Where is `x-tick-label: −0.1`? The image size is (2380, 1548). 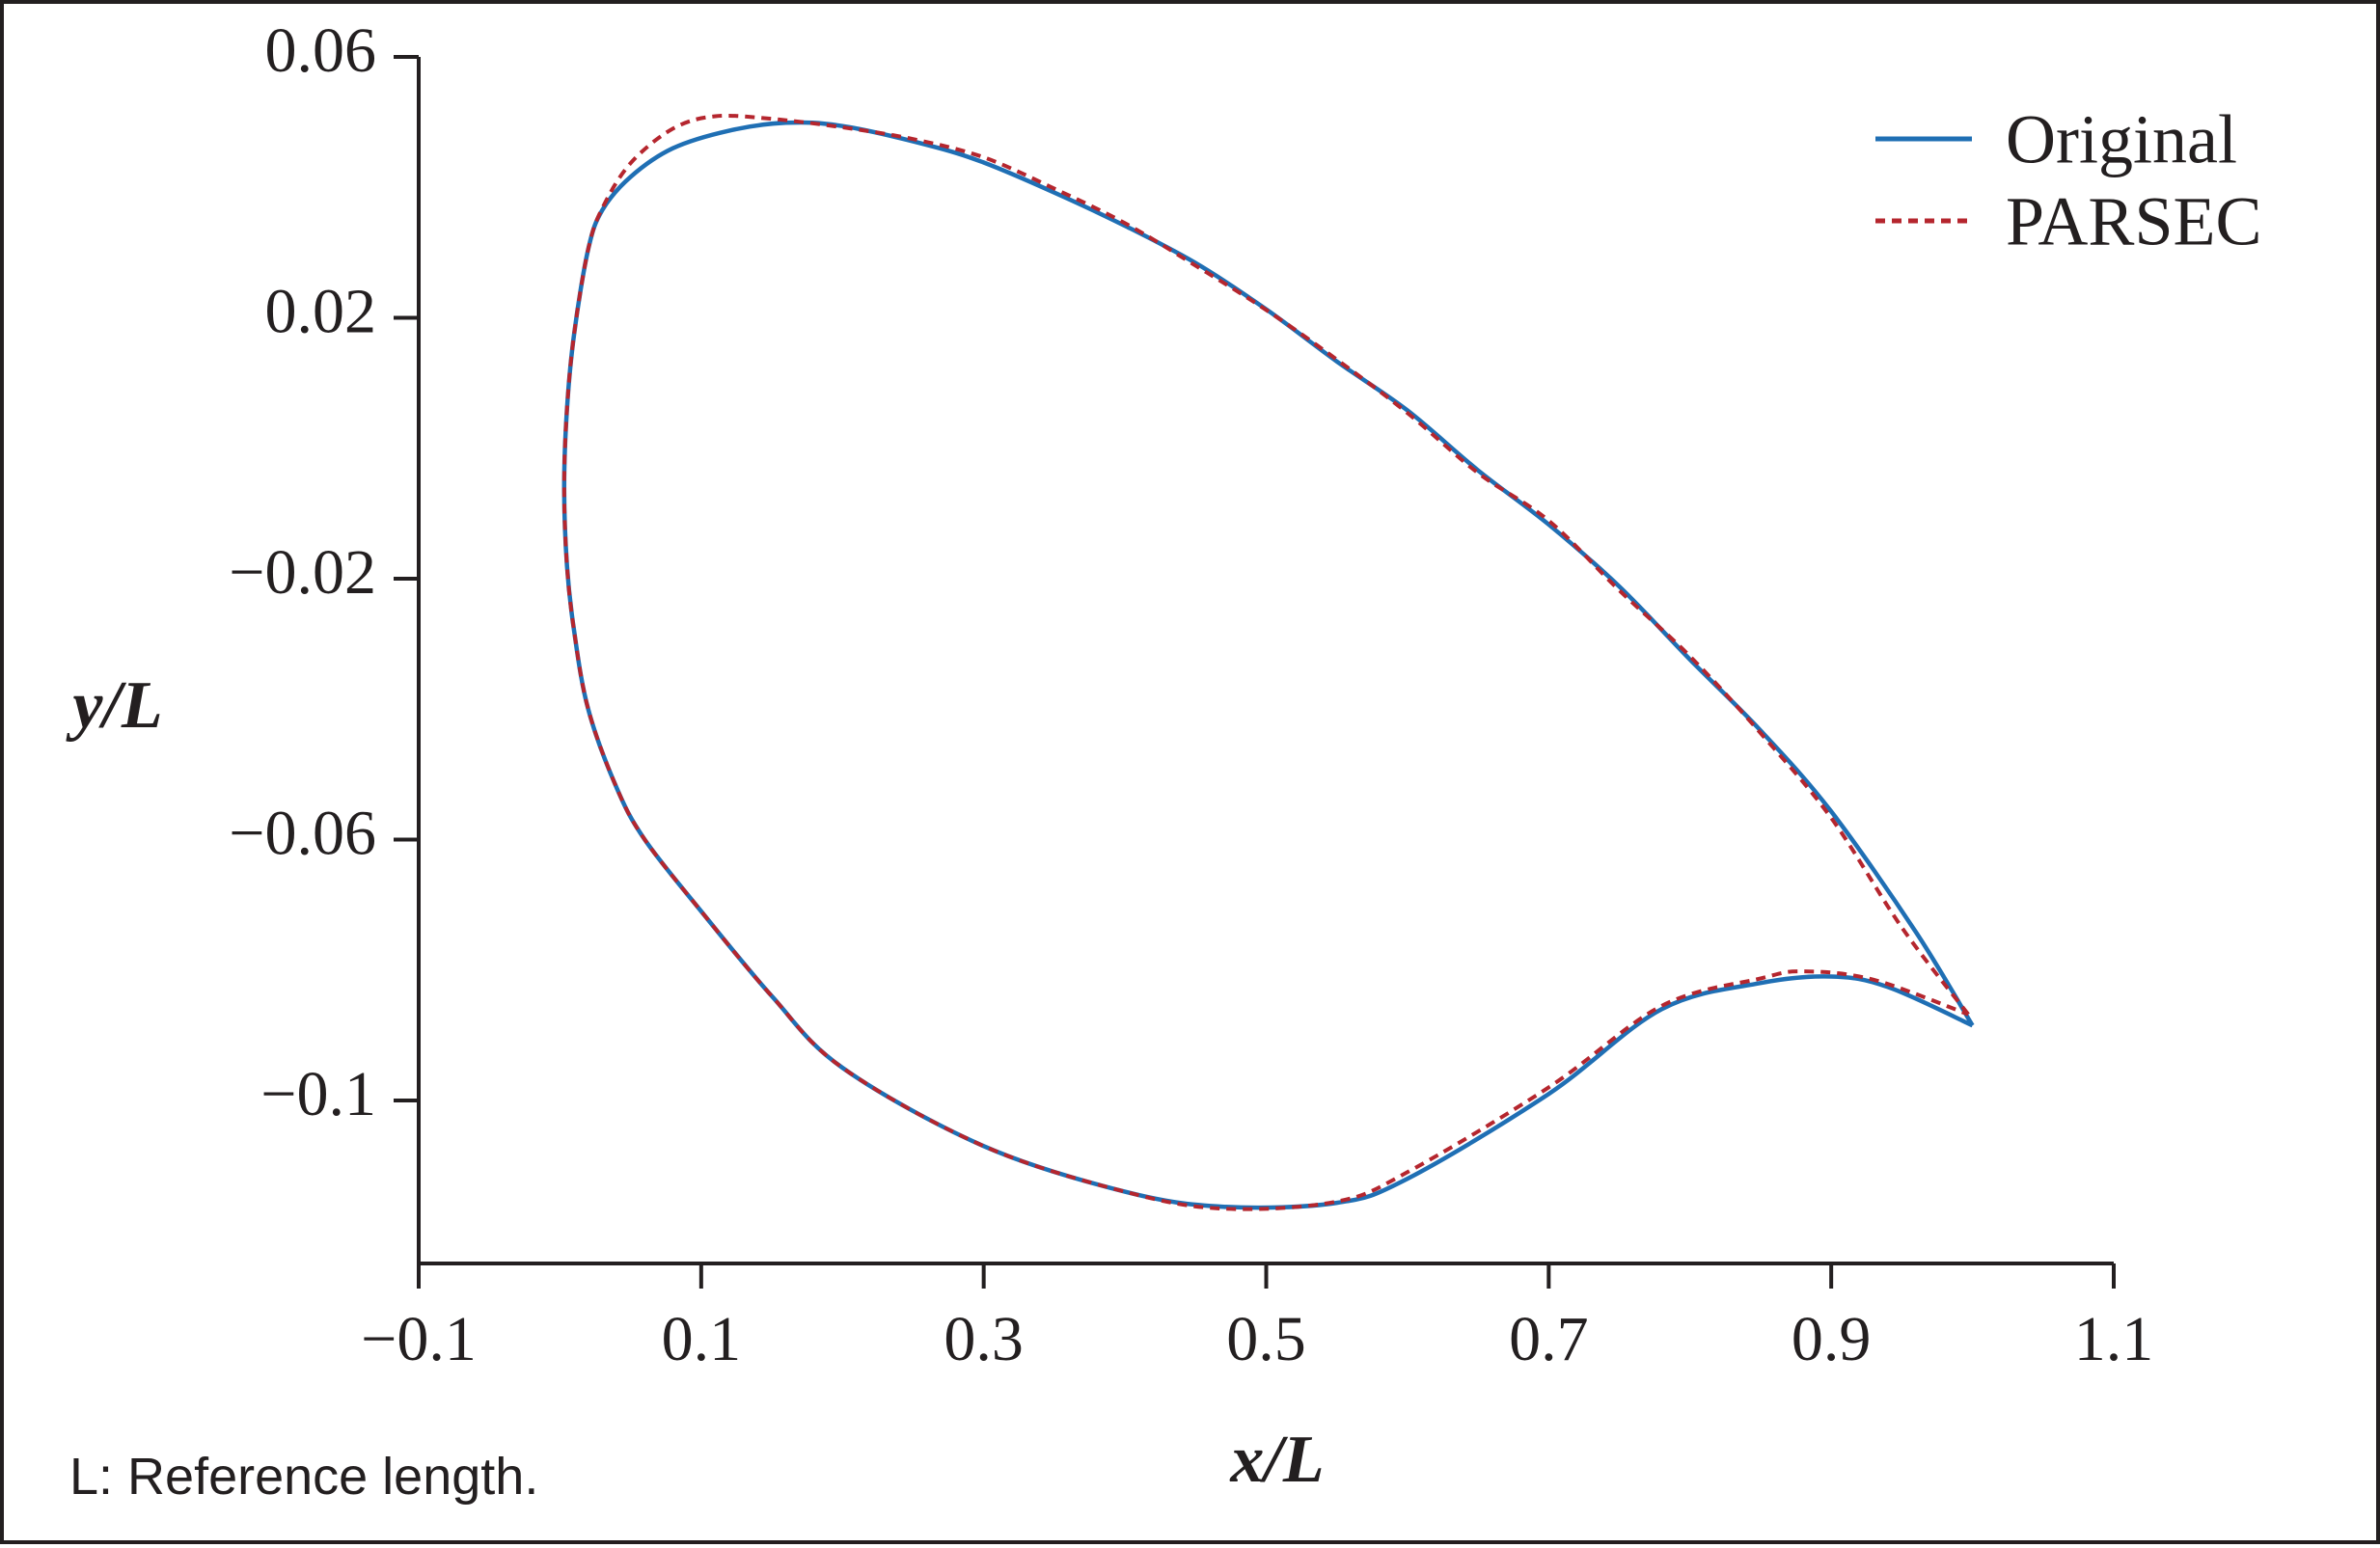
x-tick-label: −0.1 is located at coordinates (419, 1339).